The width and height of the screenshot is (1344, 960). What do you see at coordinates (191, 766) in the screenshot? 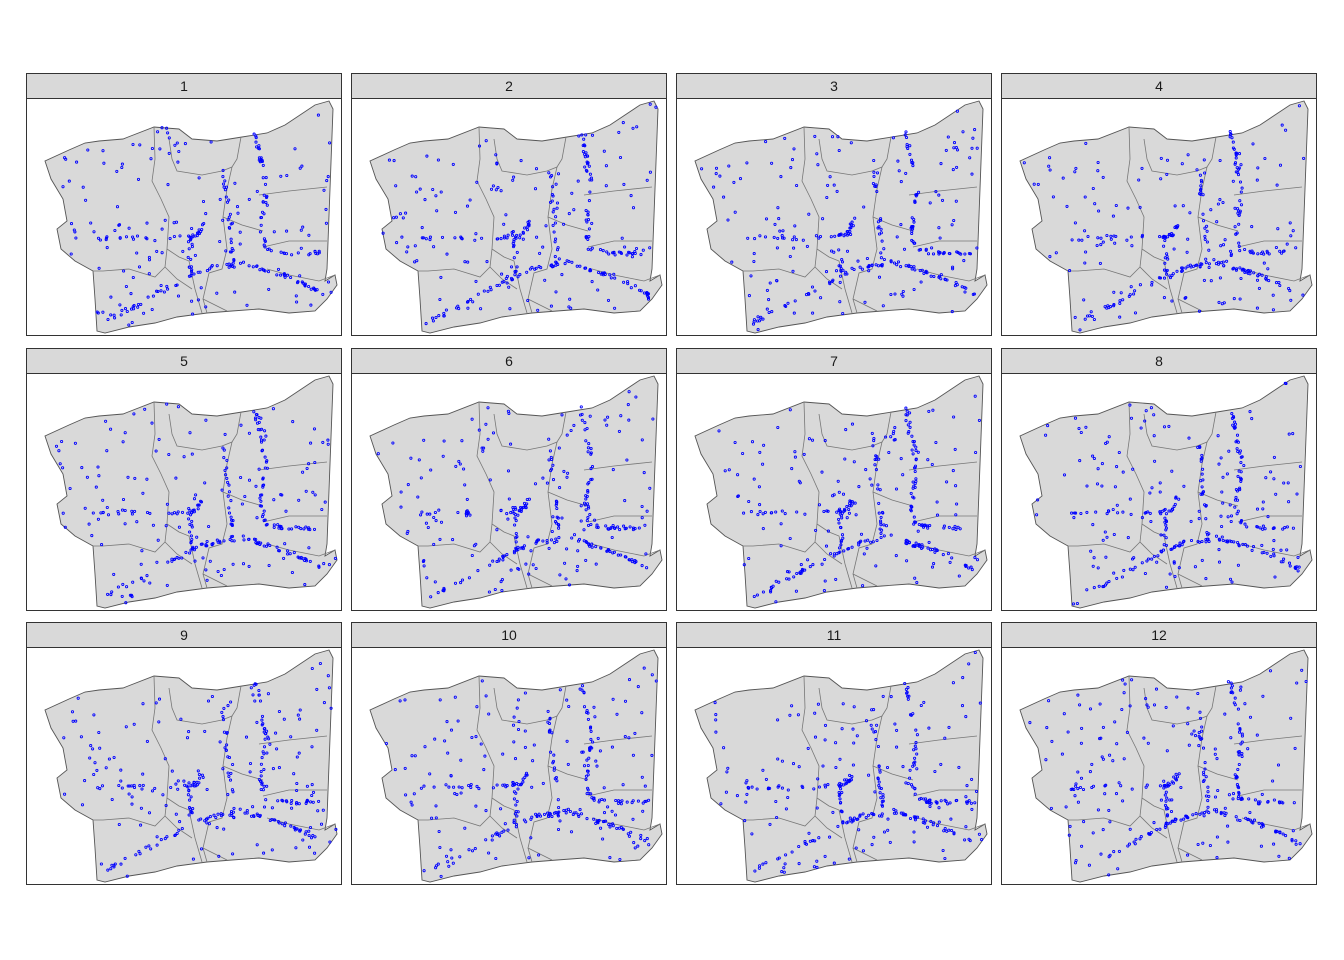
I see `district-map` at bounding box center [191, 766].